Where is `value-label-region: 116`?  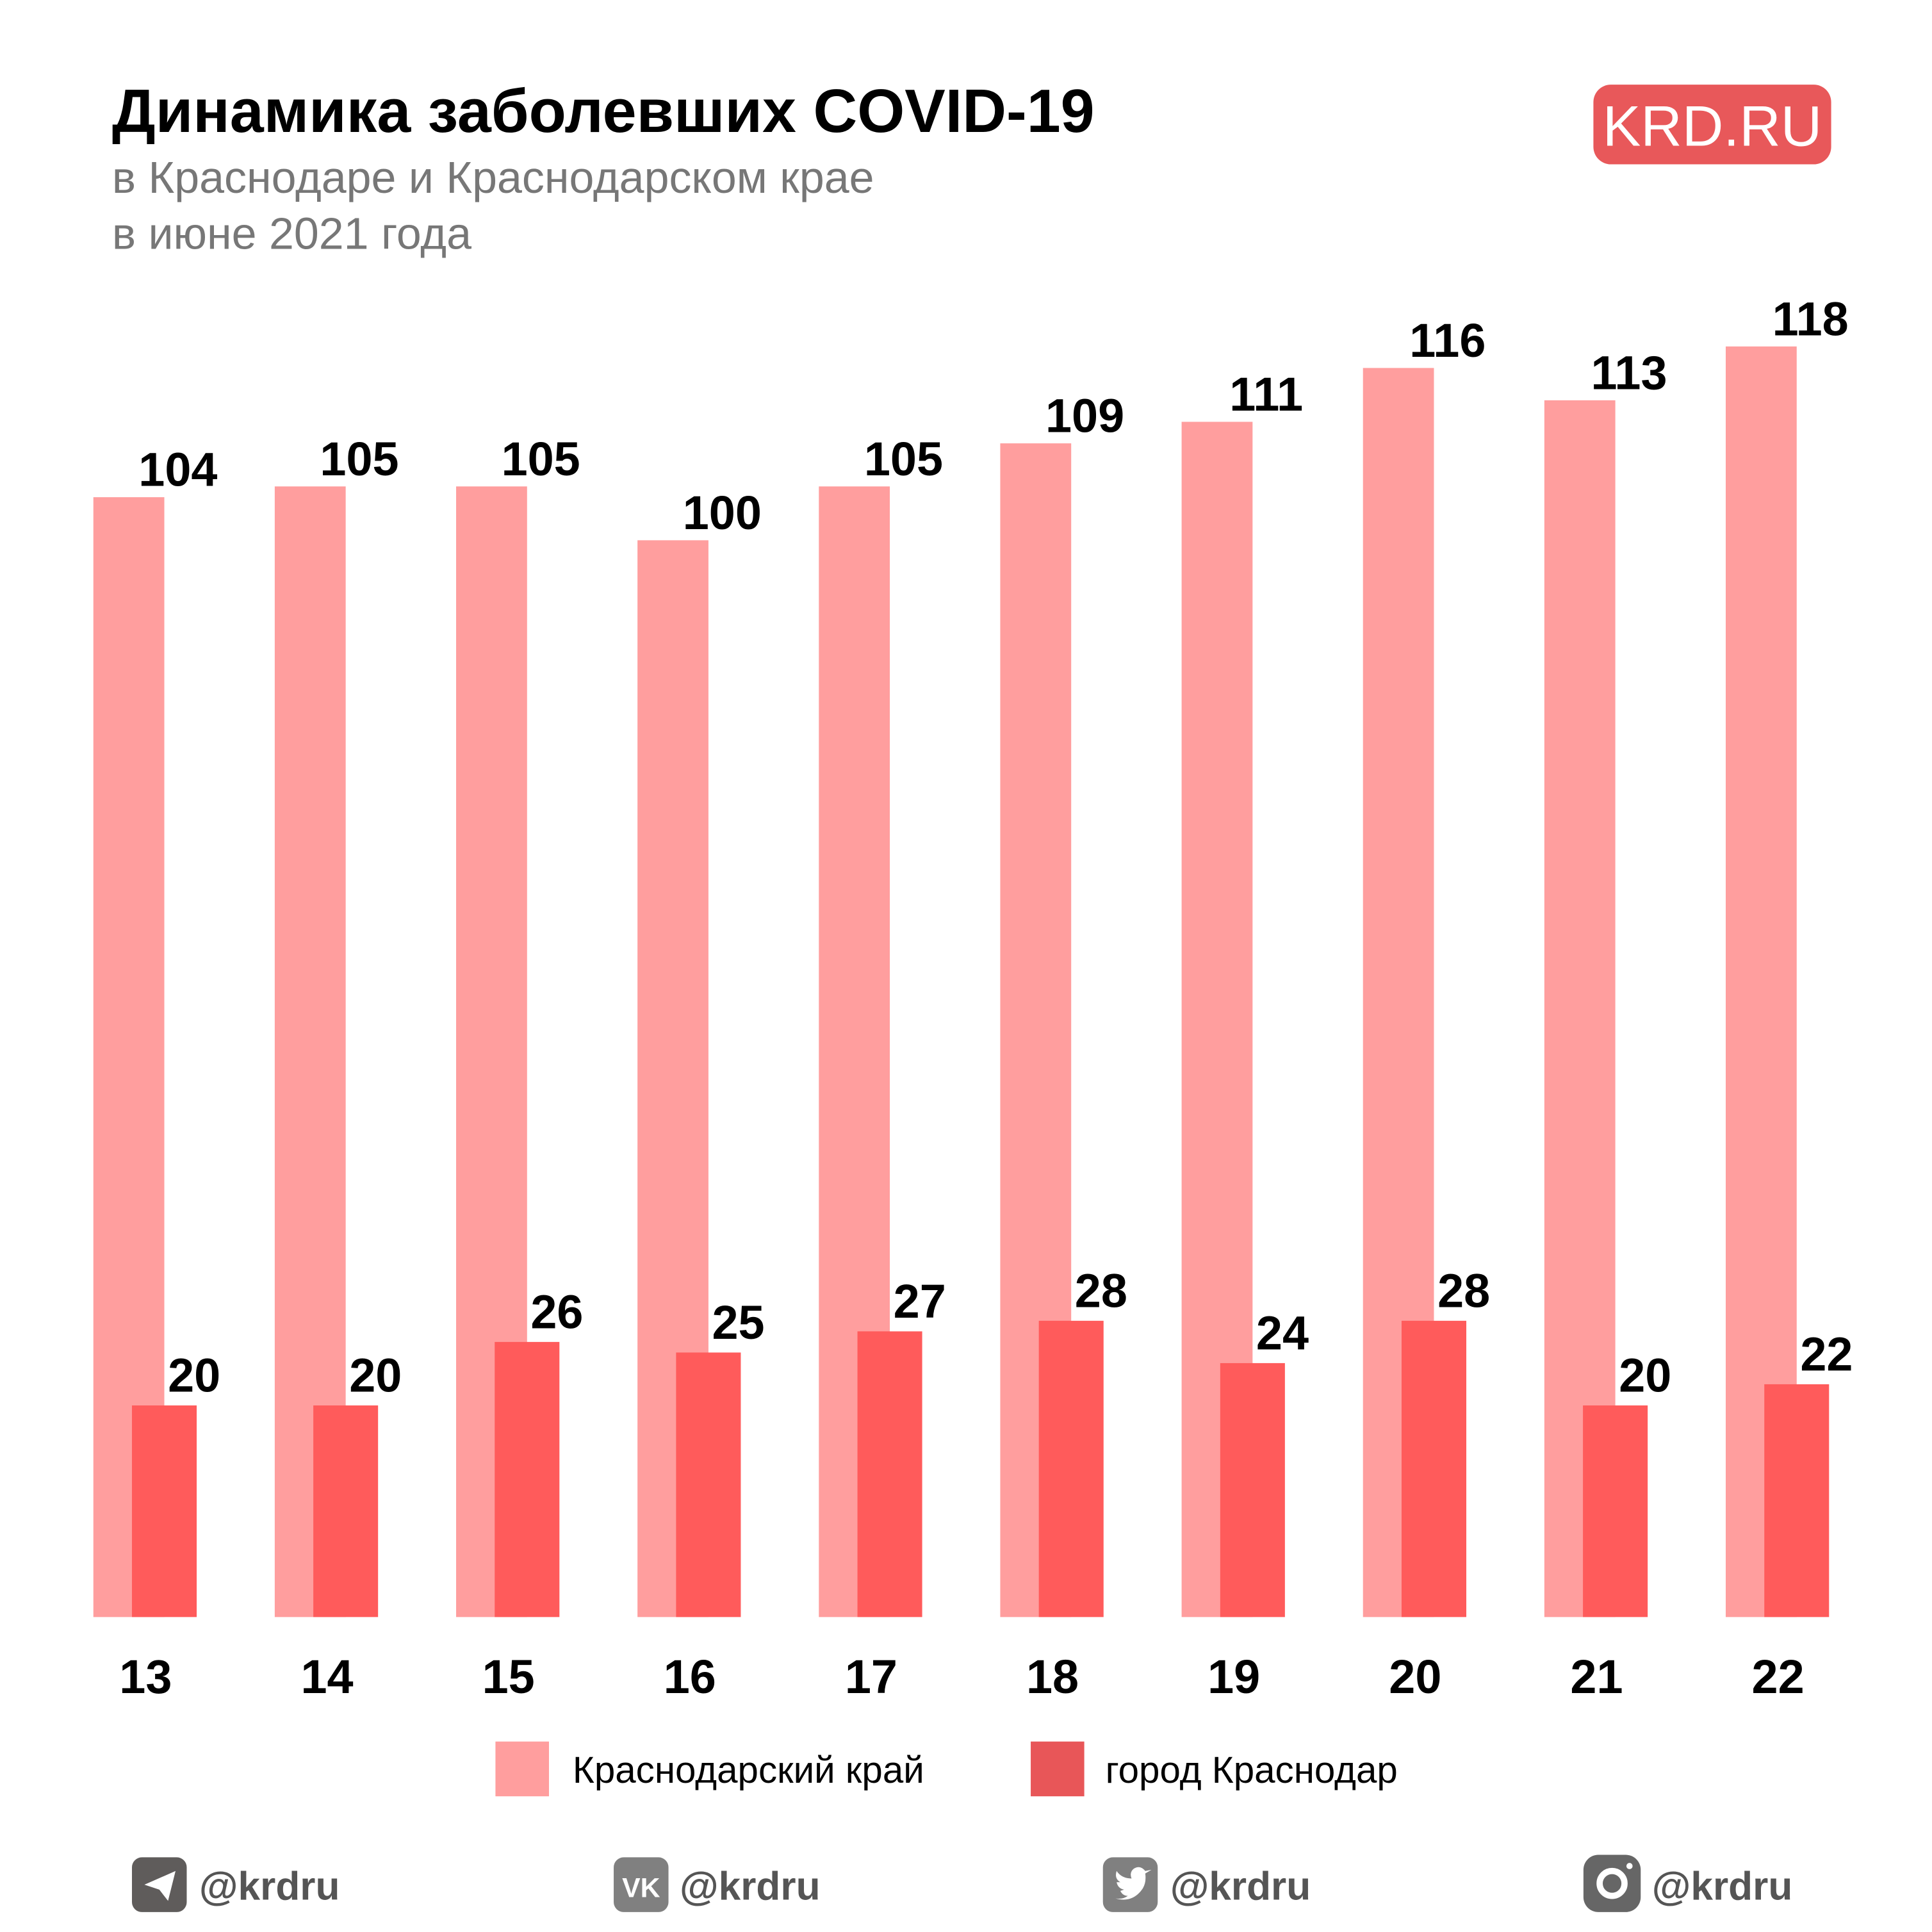 value-label-region: 116 is located at coordinates (1447, 340).